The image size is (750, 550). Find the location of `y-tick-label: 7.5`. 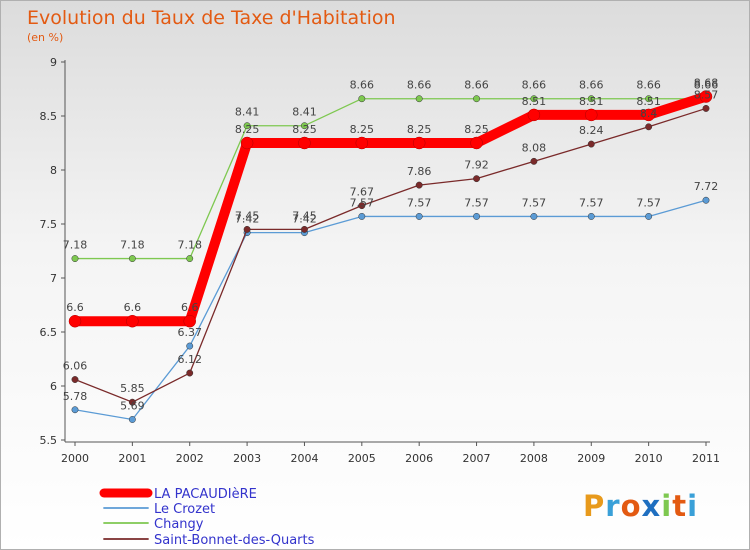

y-tick-label: 7.5 is located at coordinates (49, 224).